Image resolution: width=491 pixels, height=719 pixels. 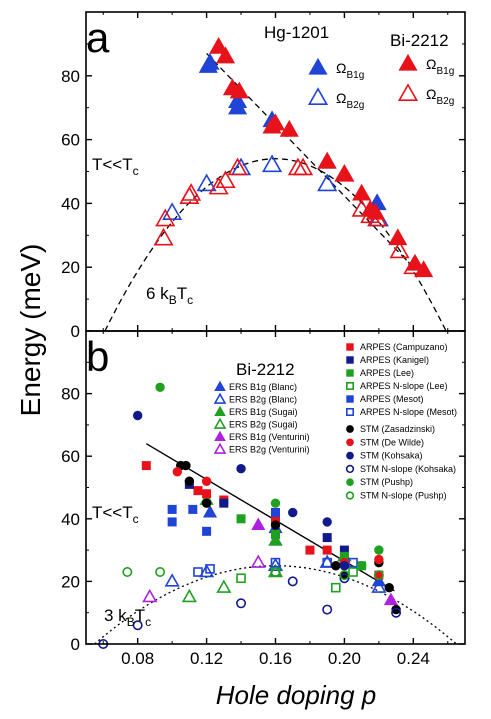 What do you see at coordinates (275, 658) in the screenshot?
I see `x-tick-label: 0.16` at bounding box center [275, 658].